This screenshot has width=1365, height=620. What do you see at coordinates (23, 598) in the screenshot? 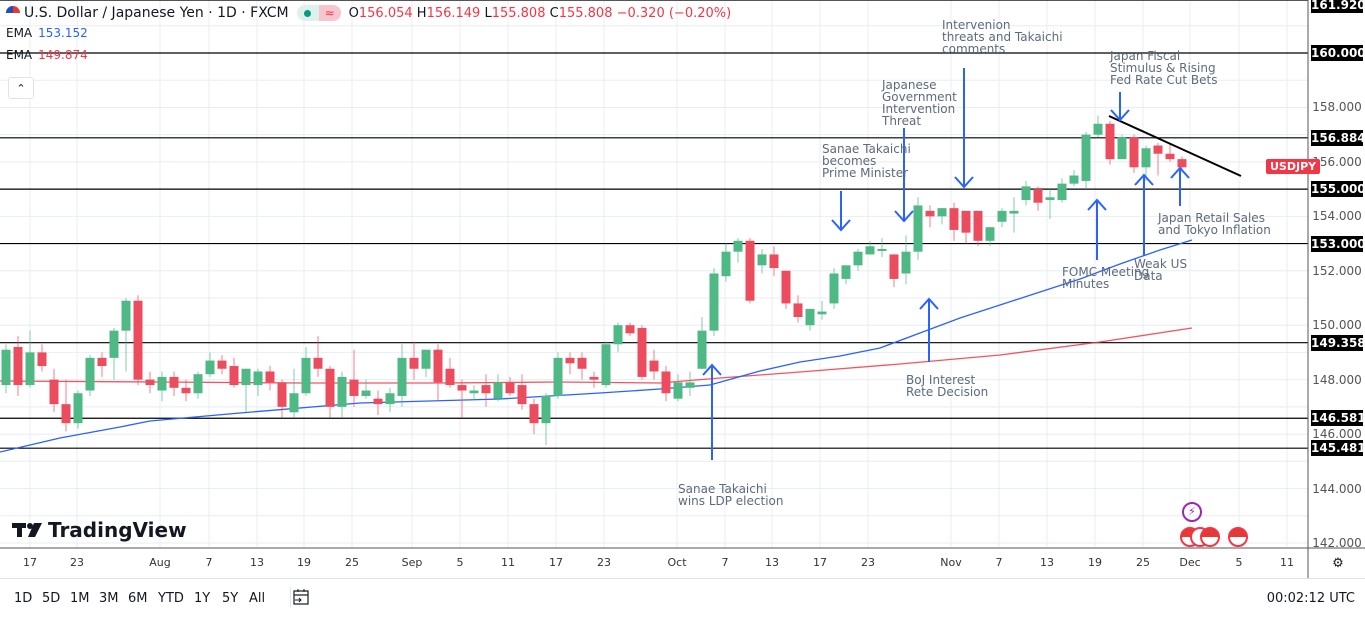
I see `range-button-1d: 1D` at bounding box center [23, 598].